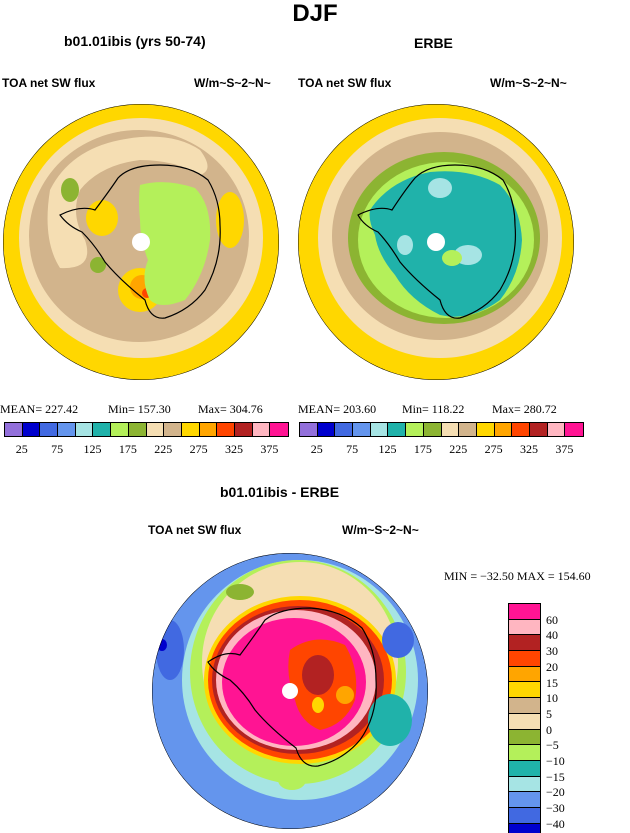 The height and width of the screenshot is (833, 630). I want to click on left-max-label: Max= 304.76, so click(230, 409).